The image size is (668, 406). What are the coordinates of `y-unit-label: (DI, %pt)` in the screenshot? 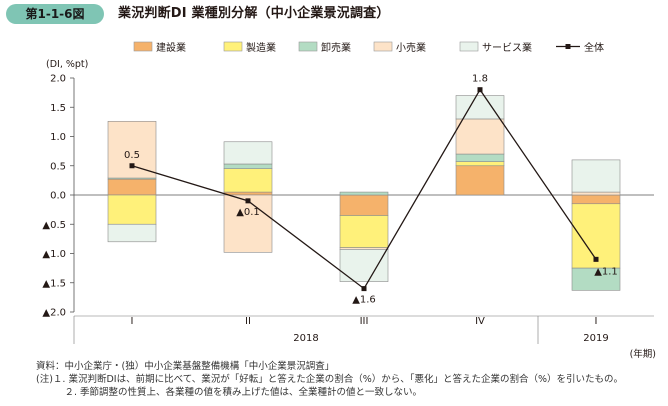 It's located at (67, 64).